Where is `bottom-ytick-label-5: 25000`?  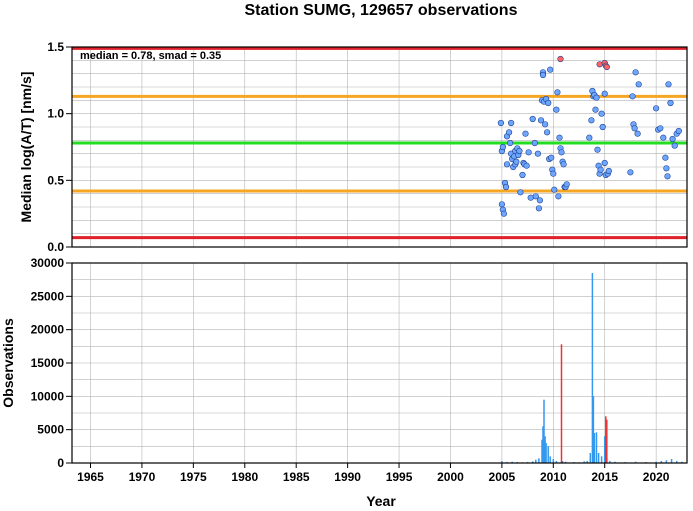 bottom-ytick-label-5: 25000 is located at coordinates (48, 296).